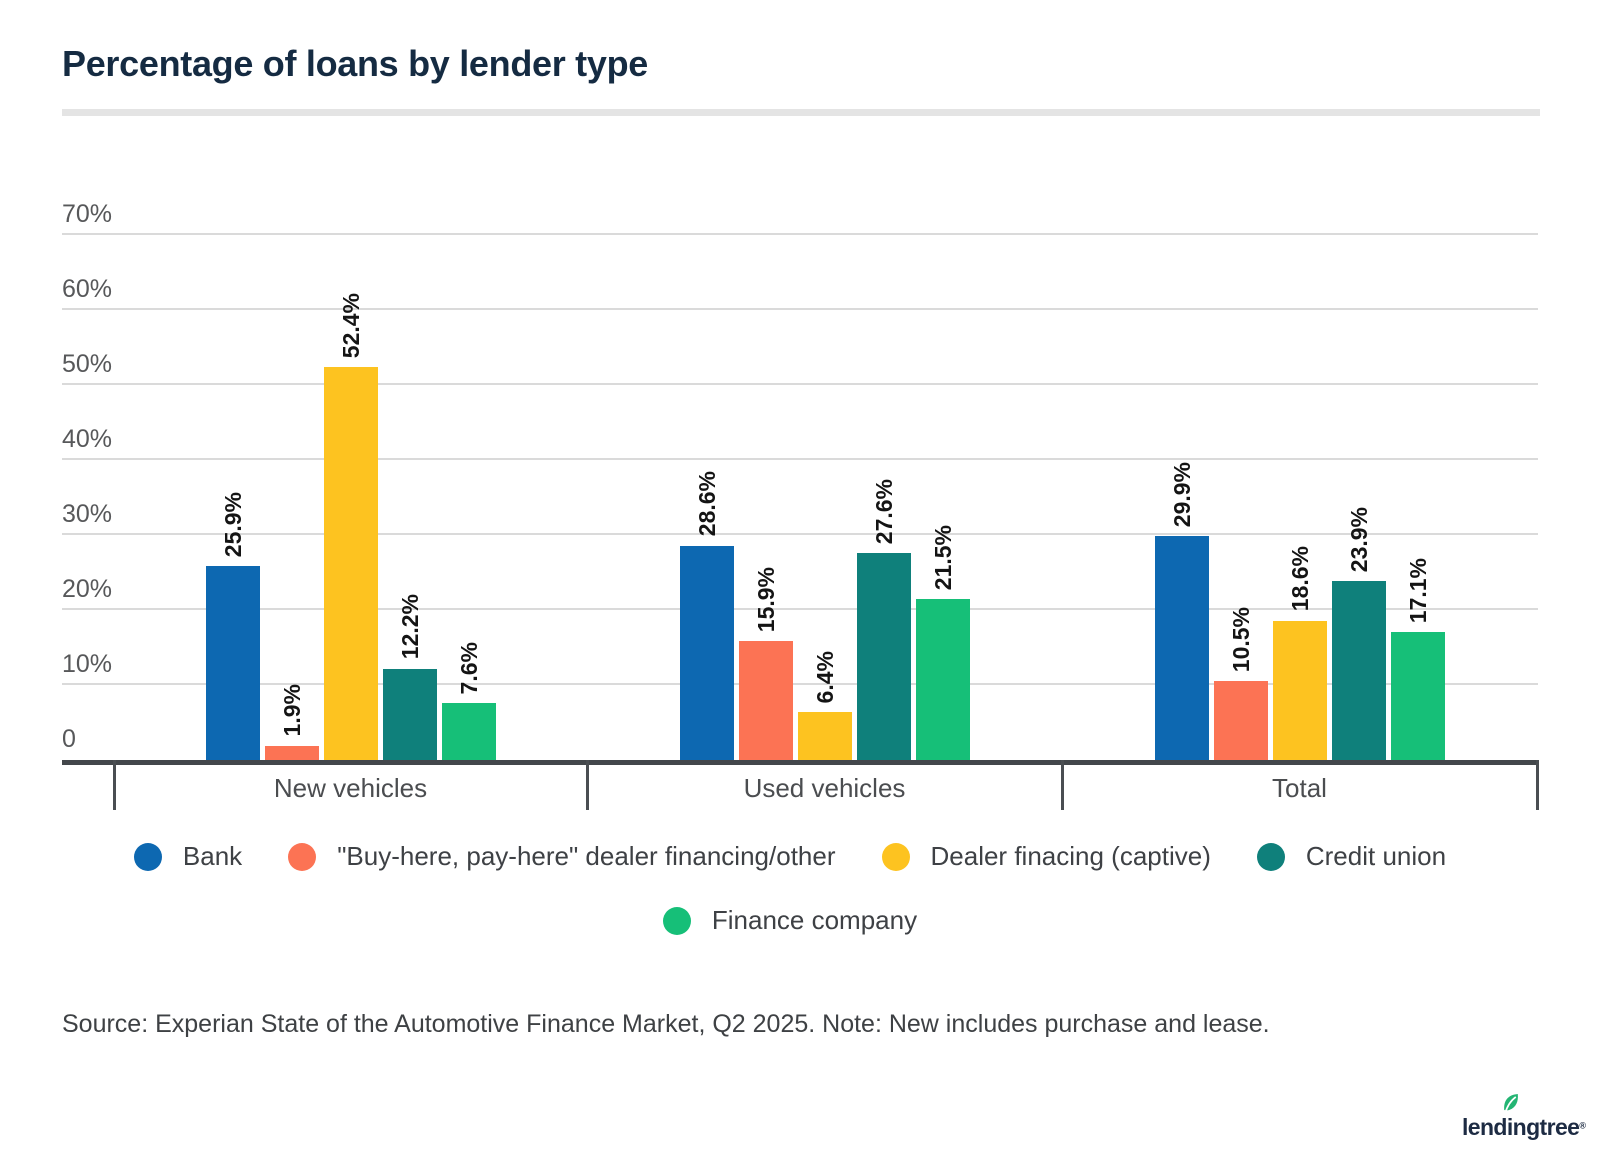 The image size is (1600, 1176). What do you see at coordinates (1358, 670) in the screenshot?
I see `bar-credit-union-total` at bounding box center [1358, 670].